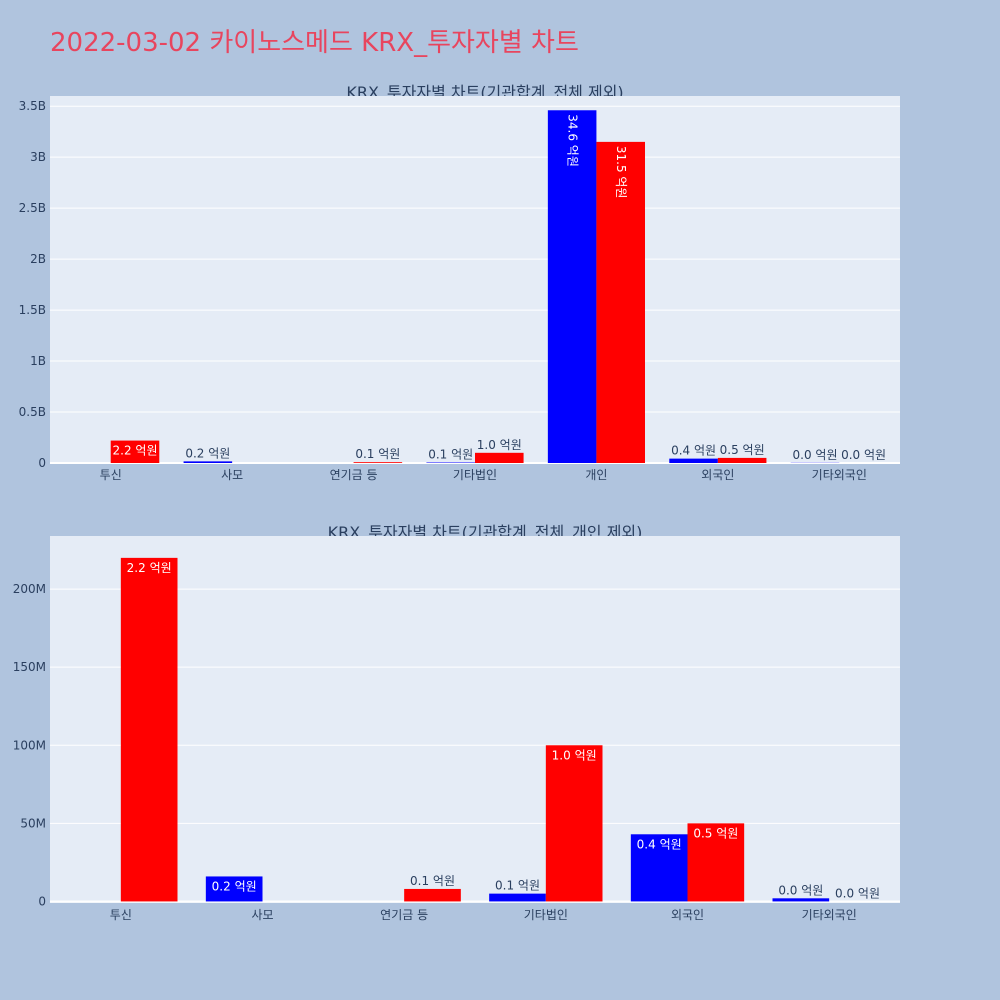  Describe the element at coordinates (621, 172) in the screenshot. I see `data-label: 31.5 억원` at that location.